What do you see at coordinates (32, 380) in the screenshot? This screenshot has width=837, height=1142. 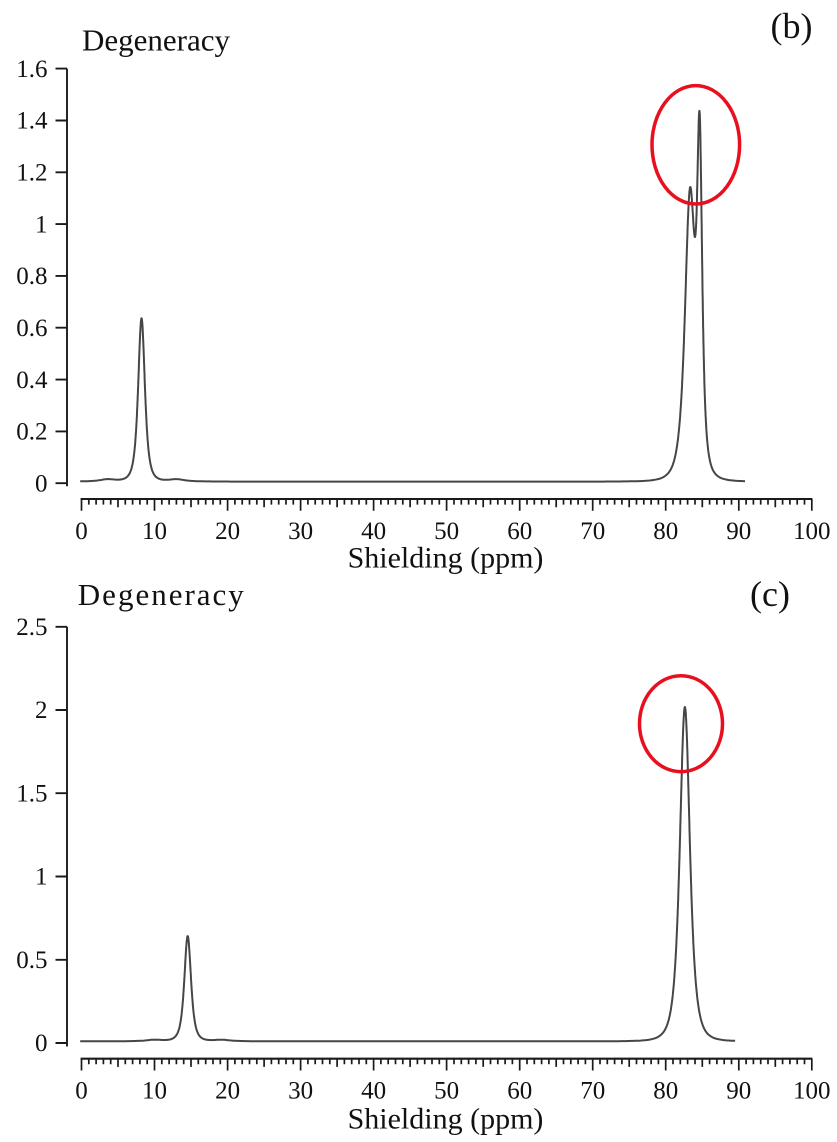 I see `svg-text: 0.4` at bounding box center [32, 380].